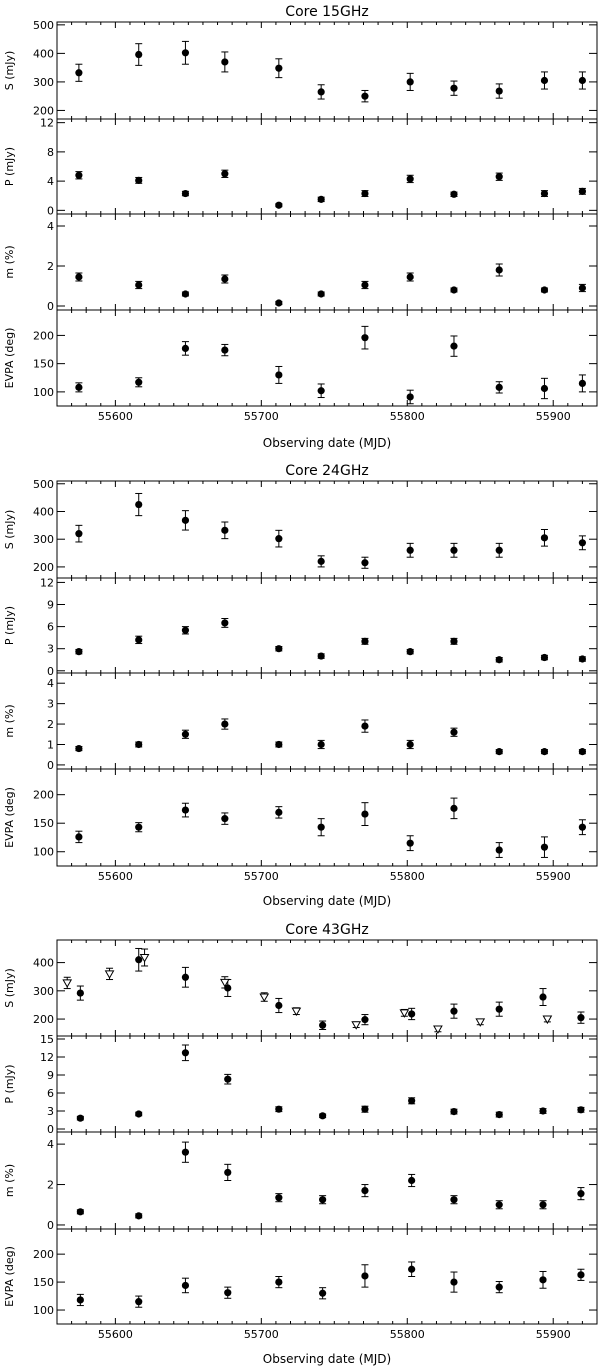 This screenshot has width=600, height=1367. Describe the element at coordinates (43, 335) in the screenshot. I see `y-tick-label: 200` at that location.